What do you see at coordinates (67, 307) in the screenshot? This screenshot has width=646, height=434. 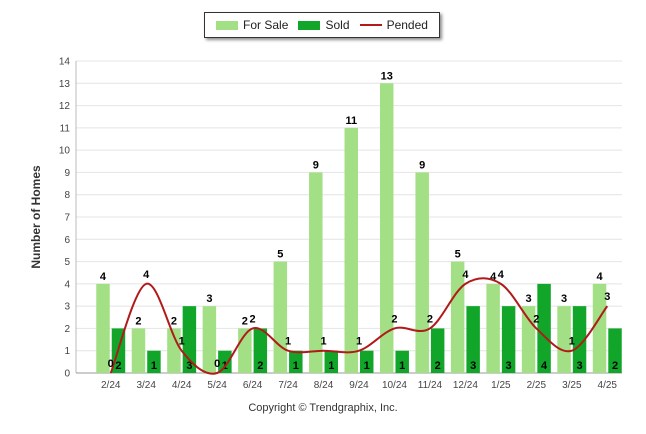 I see `y-tick-label: 3` at bounding box center [67, 307].